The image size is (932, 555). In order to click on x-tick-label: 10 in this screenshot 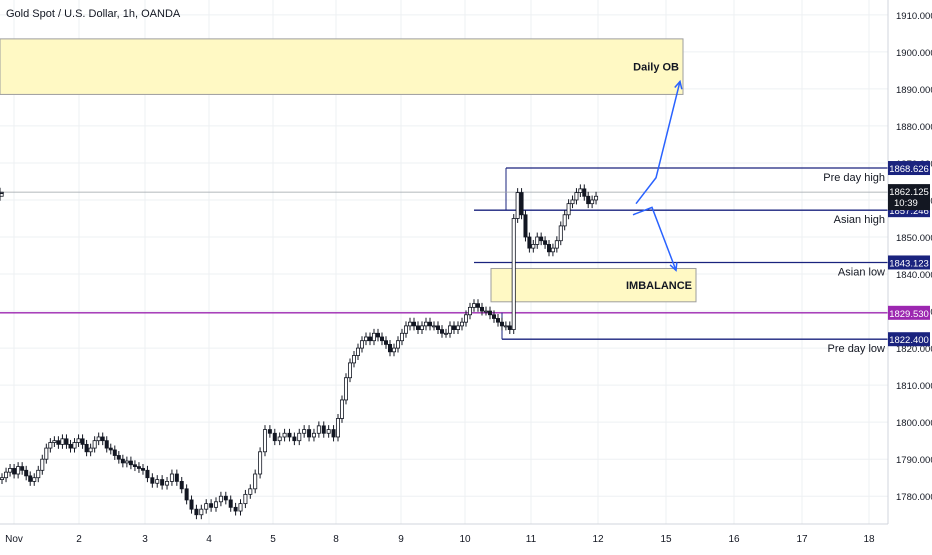, I will do `click(465, 539)`.